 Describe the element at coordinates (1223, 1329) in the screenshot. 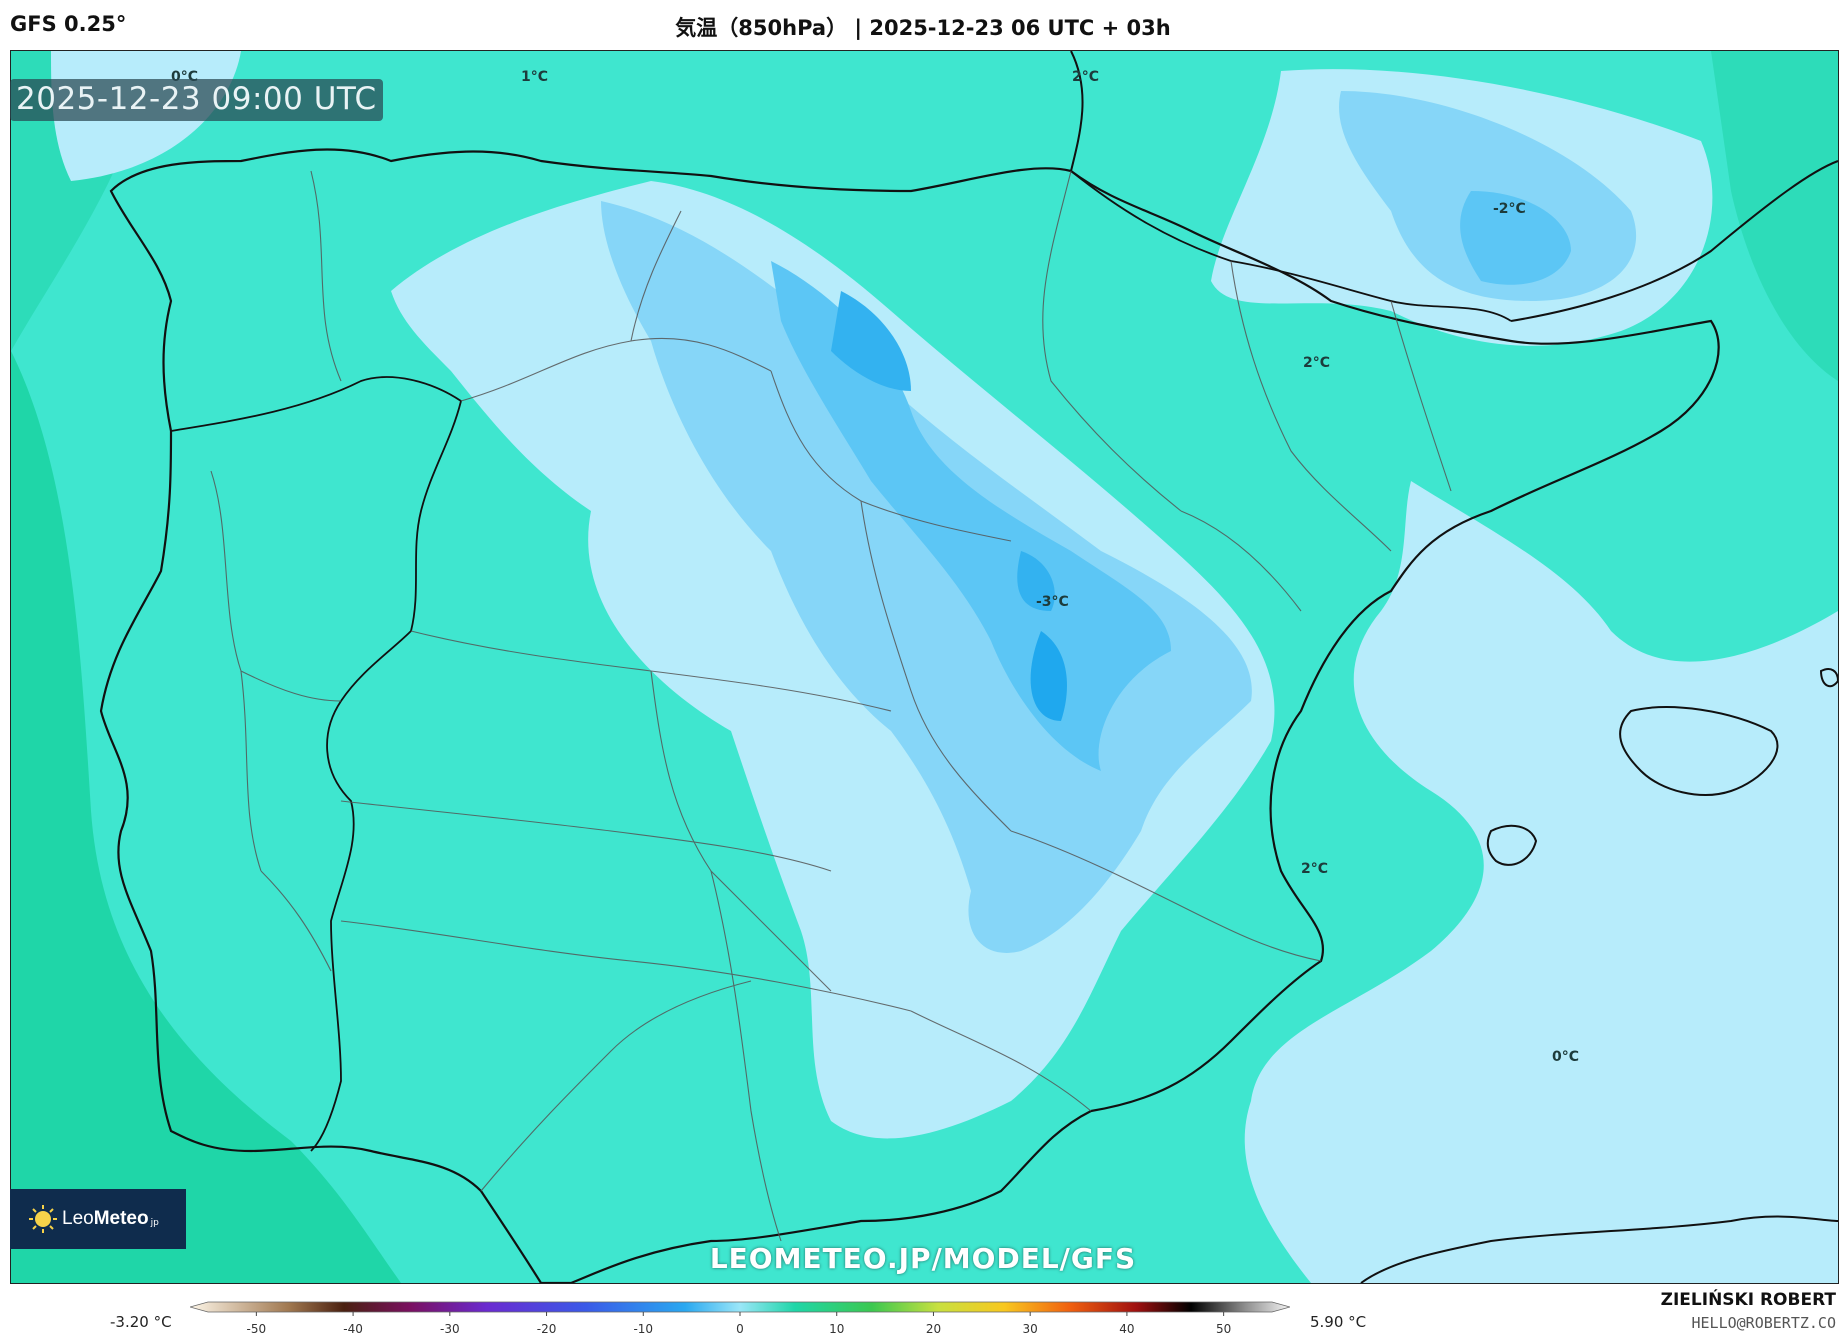

I see `colorbar-tick-label: 50` at that location.